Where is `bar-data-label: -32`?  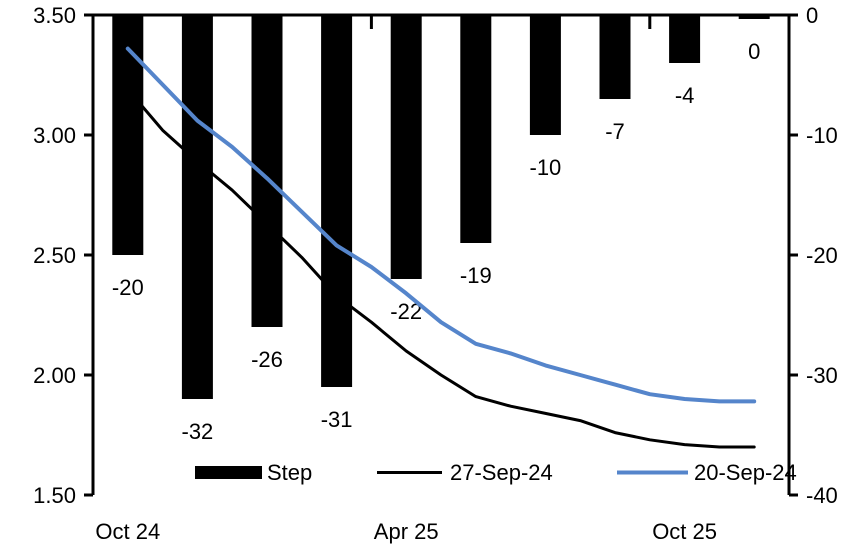
bar-data-label: -32 is located at coordinates (198, 431).